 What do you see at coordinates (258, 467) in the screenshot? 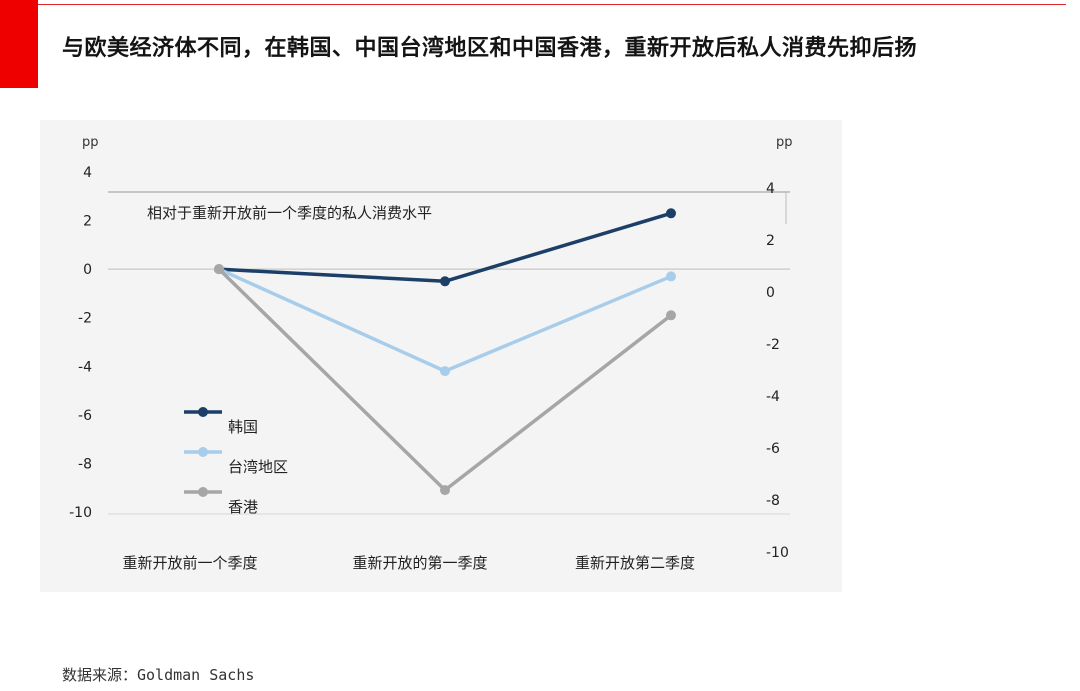
I see `legend-label: 台湾地区` at bounding box center [258, 467].